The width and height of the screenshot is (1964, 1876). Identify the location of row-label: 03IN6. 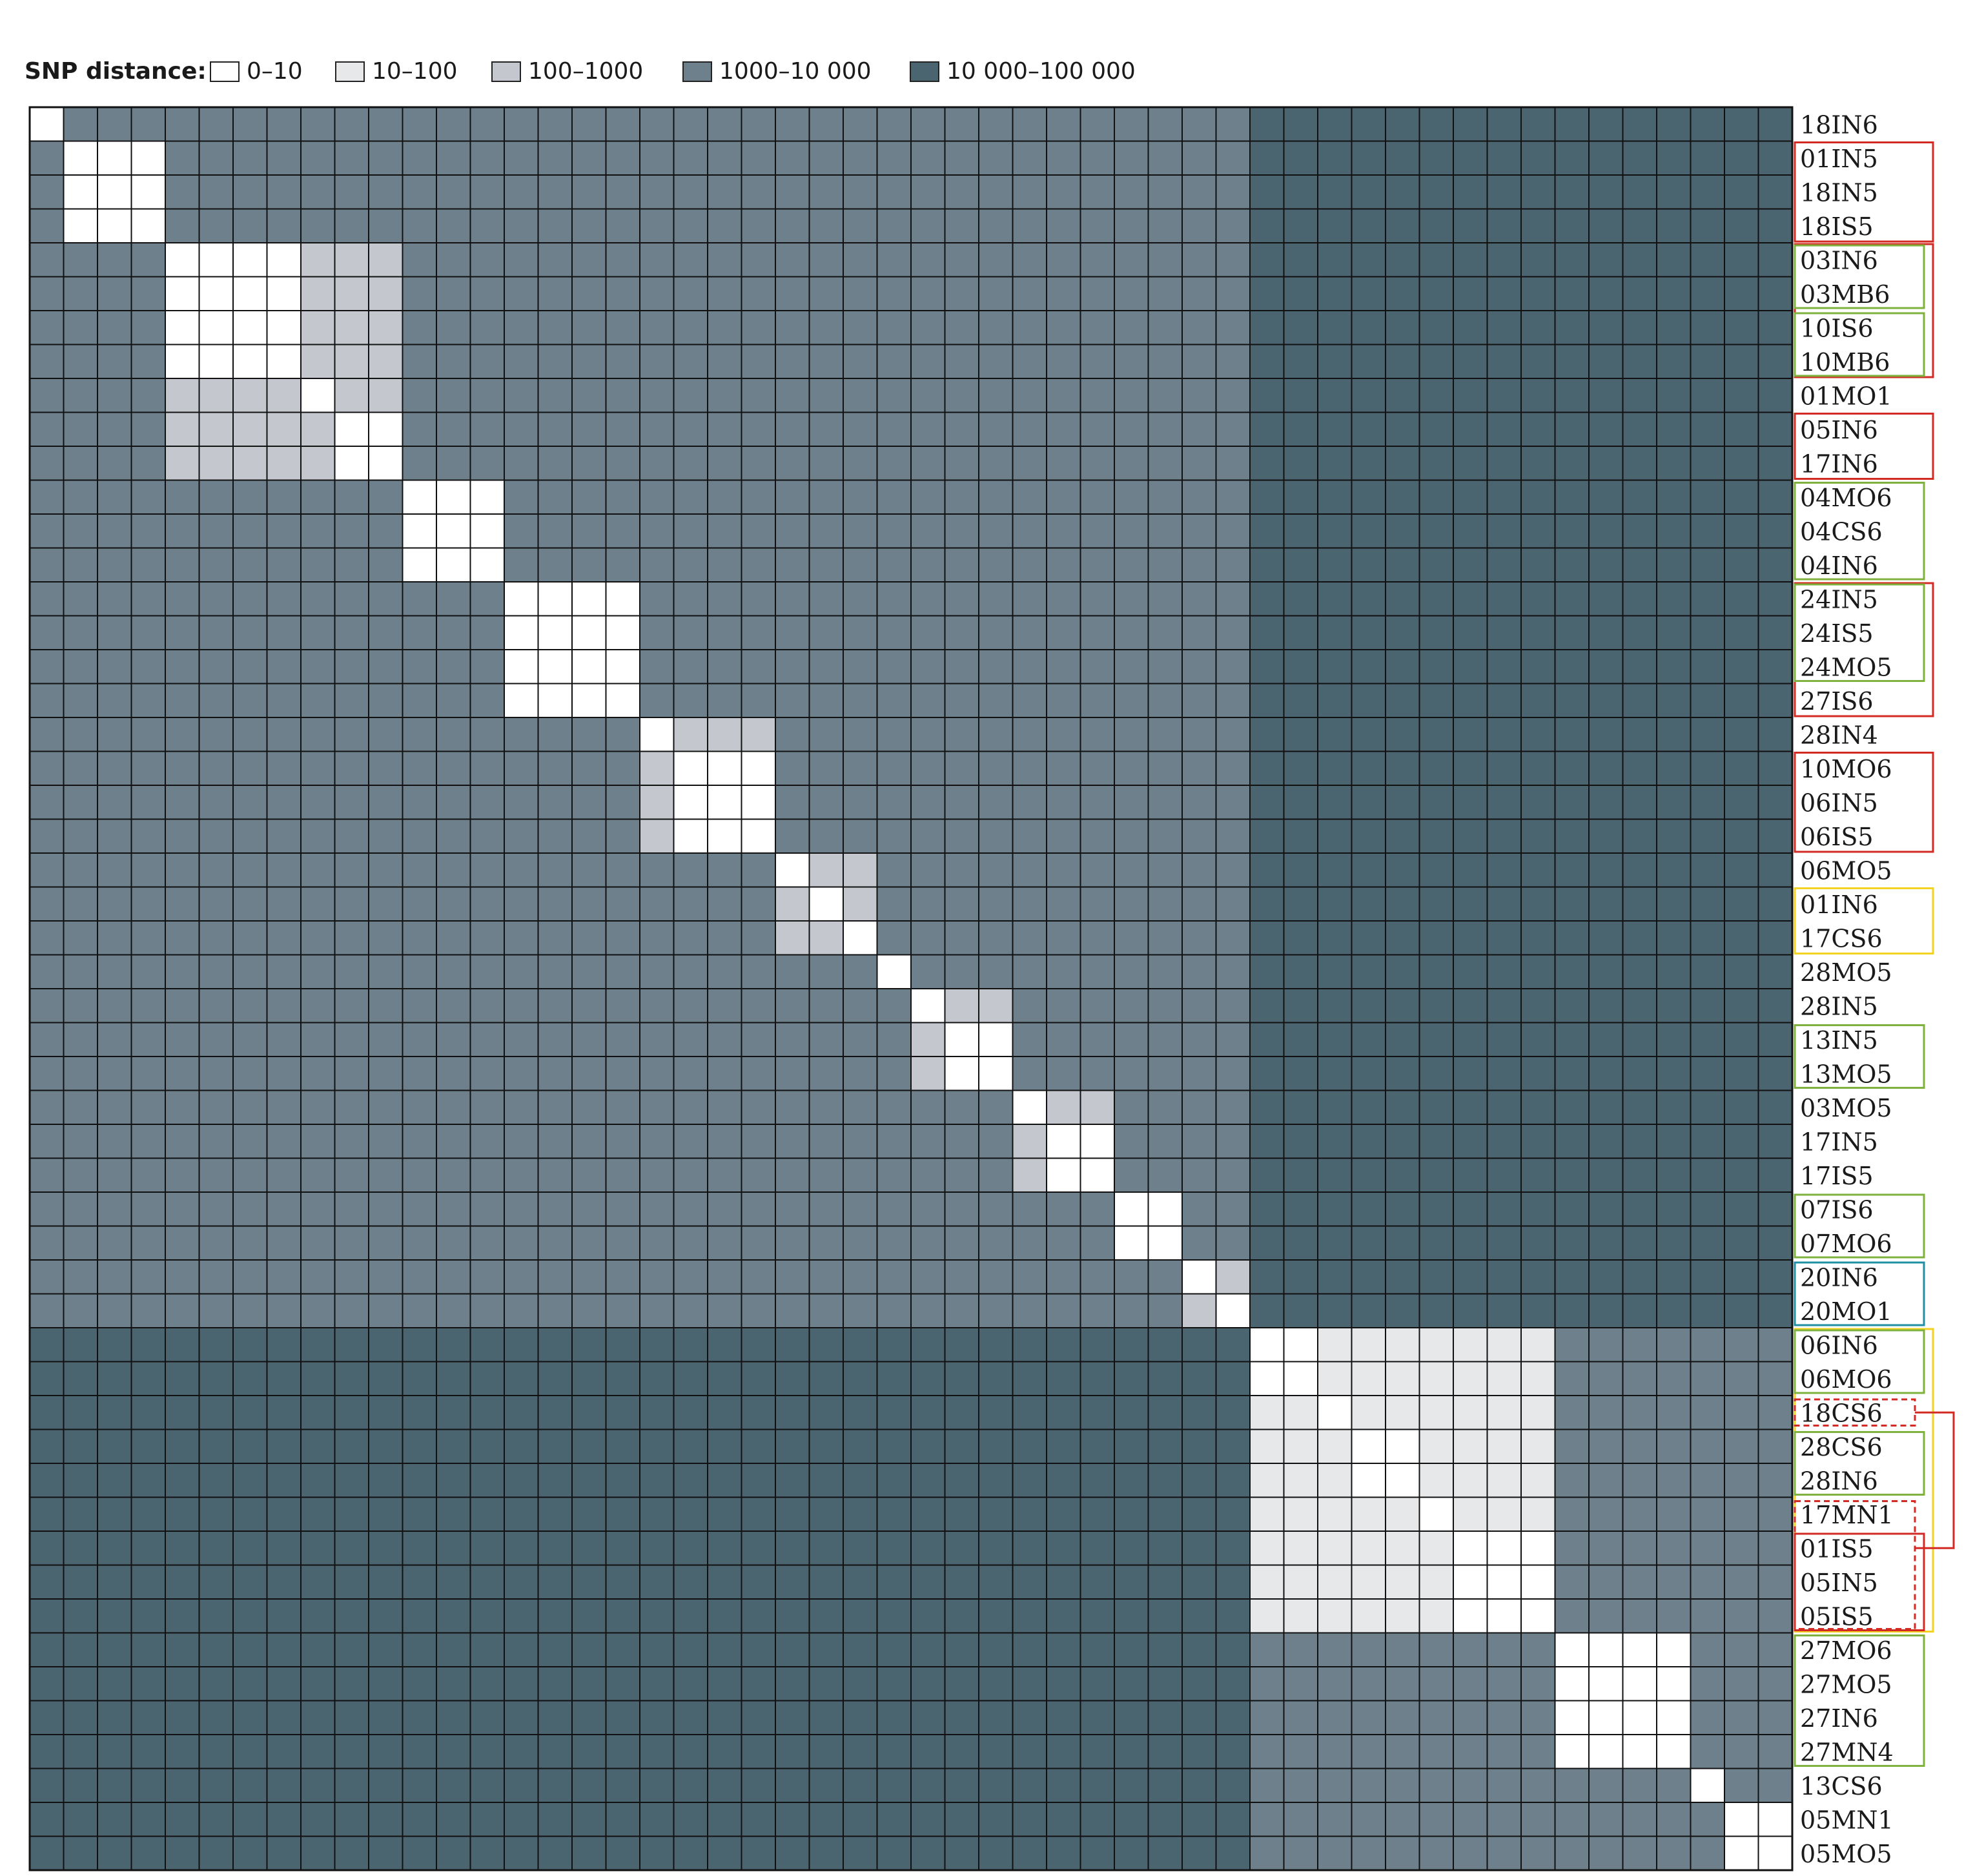
(1839, 260).